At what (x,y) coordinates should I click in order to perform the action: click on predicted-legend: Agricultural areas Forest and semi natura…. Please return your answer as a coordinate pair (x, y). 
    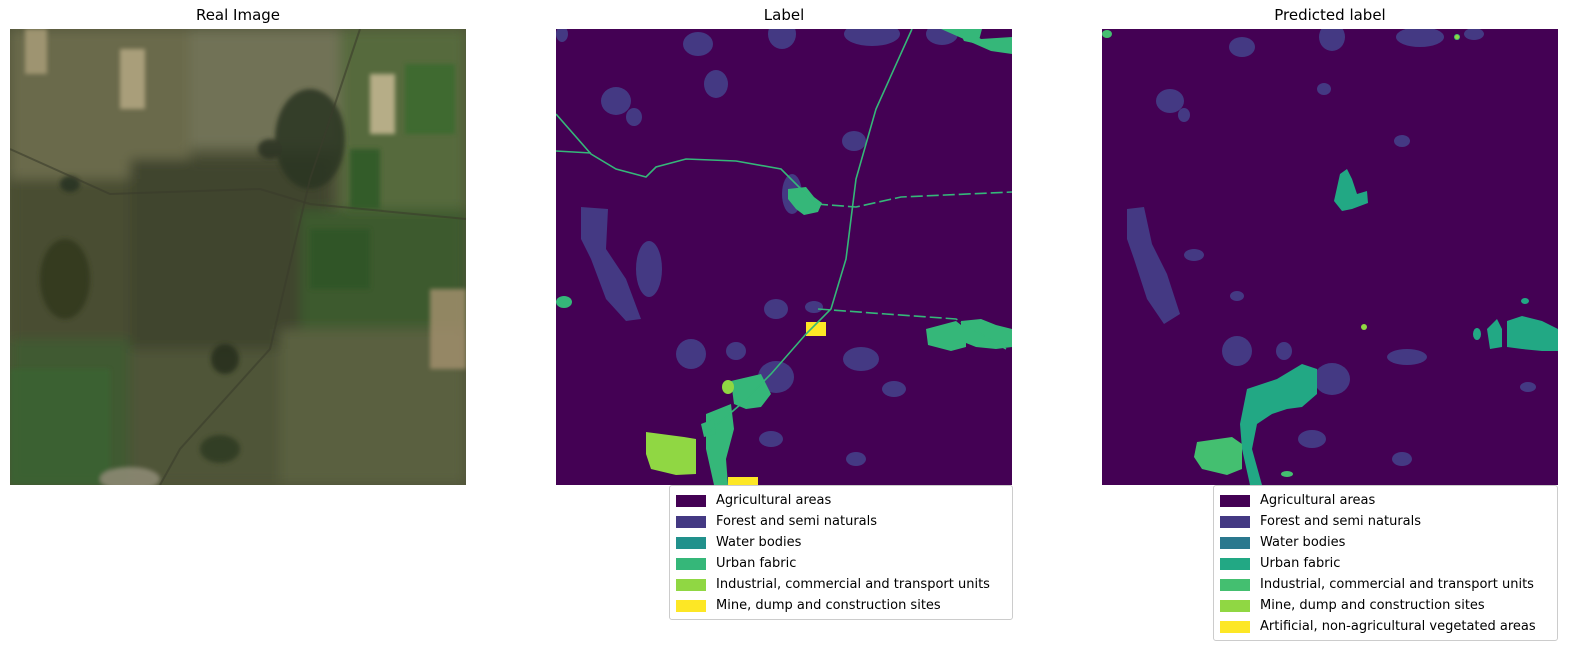
    Looking at the image, I should click on (1385, 563).